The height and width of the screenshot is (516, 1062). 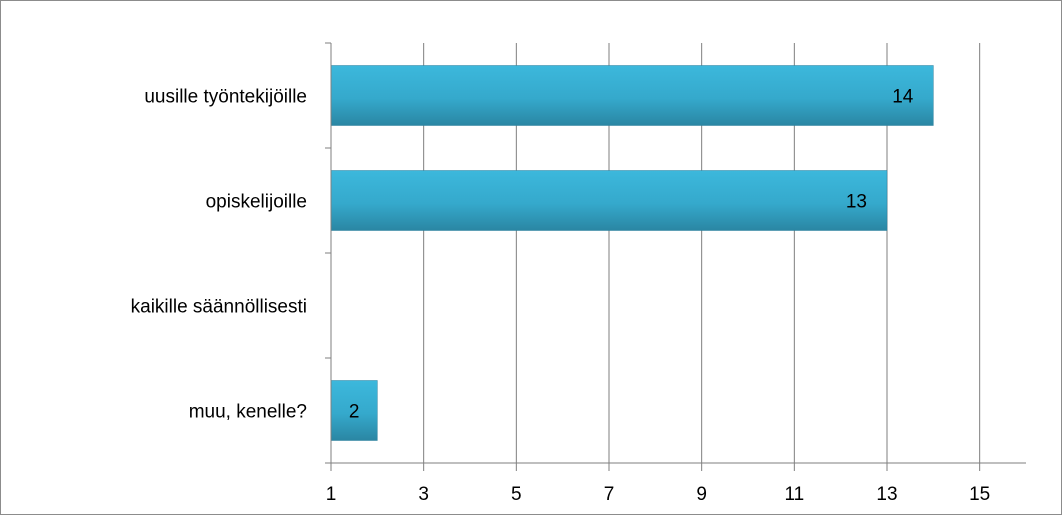 I want to click on data-label-1: 14, so click(x=903, y=97).